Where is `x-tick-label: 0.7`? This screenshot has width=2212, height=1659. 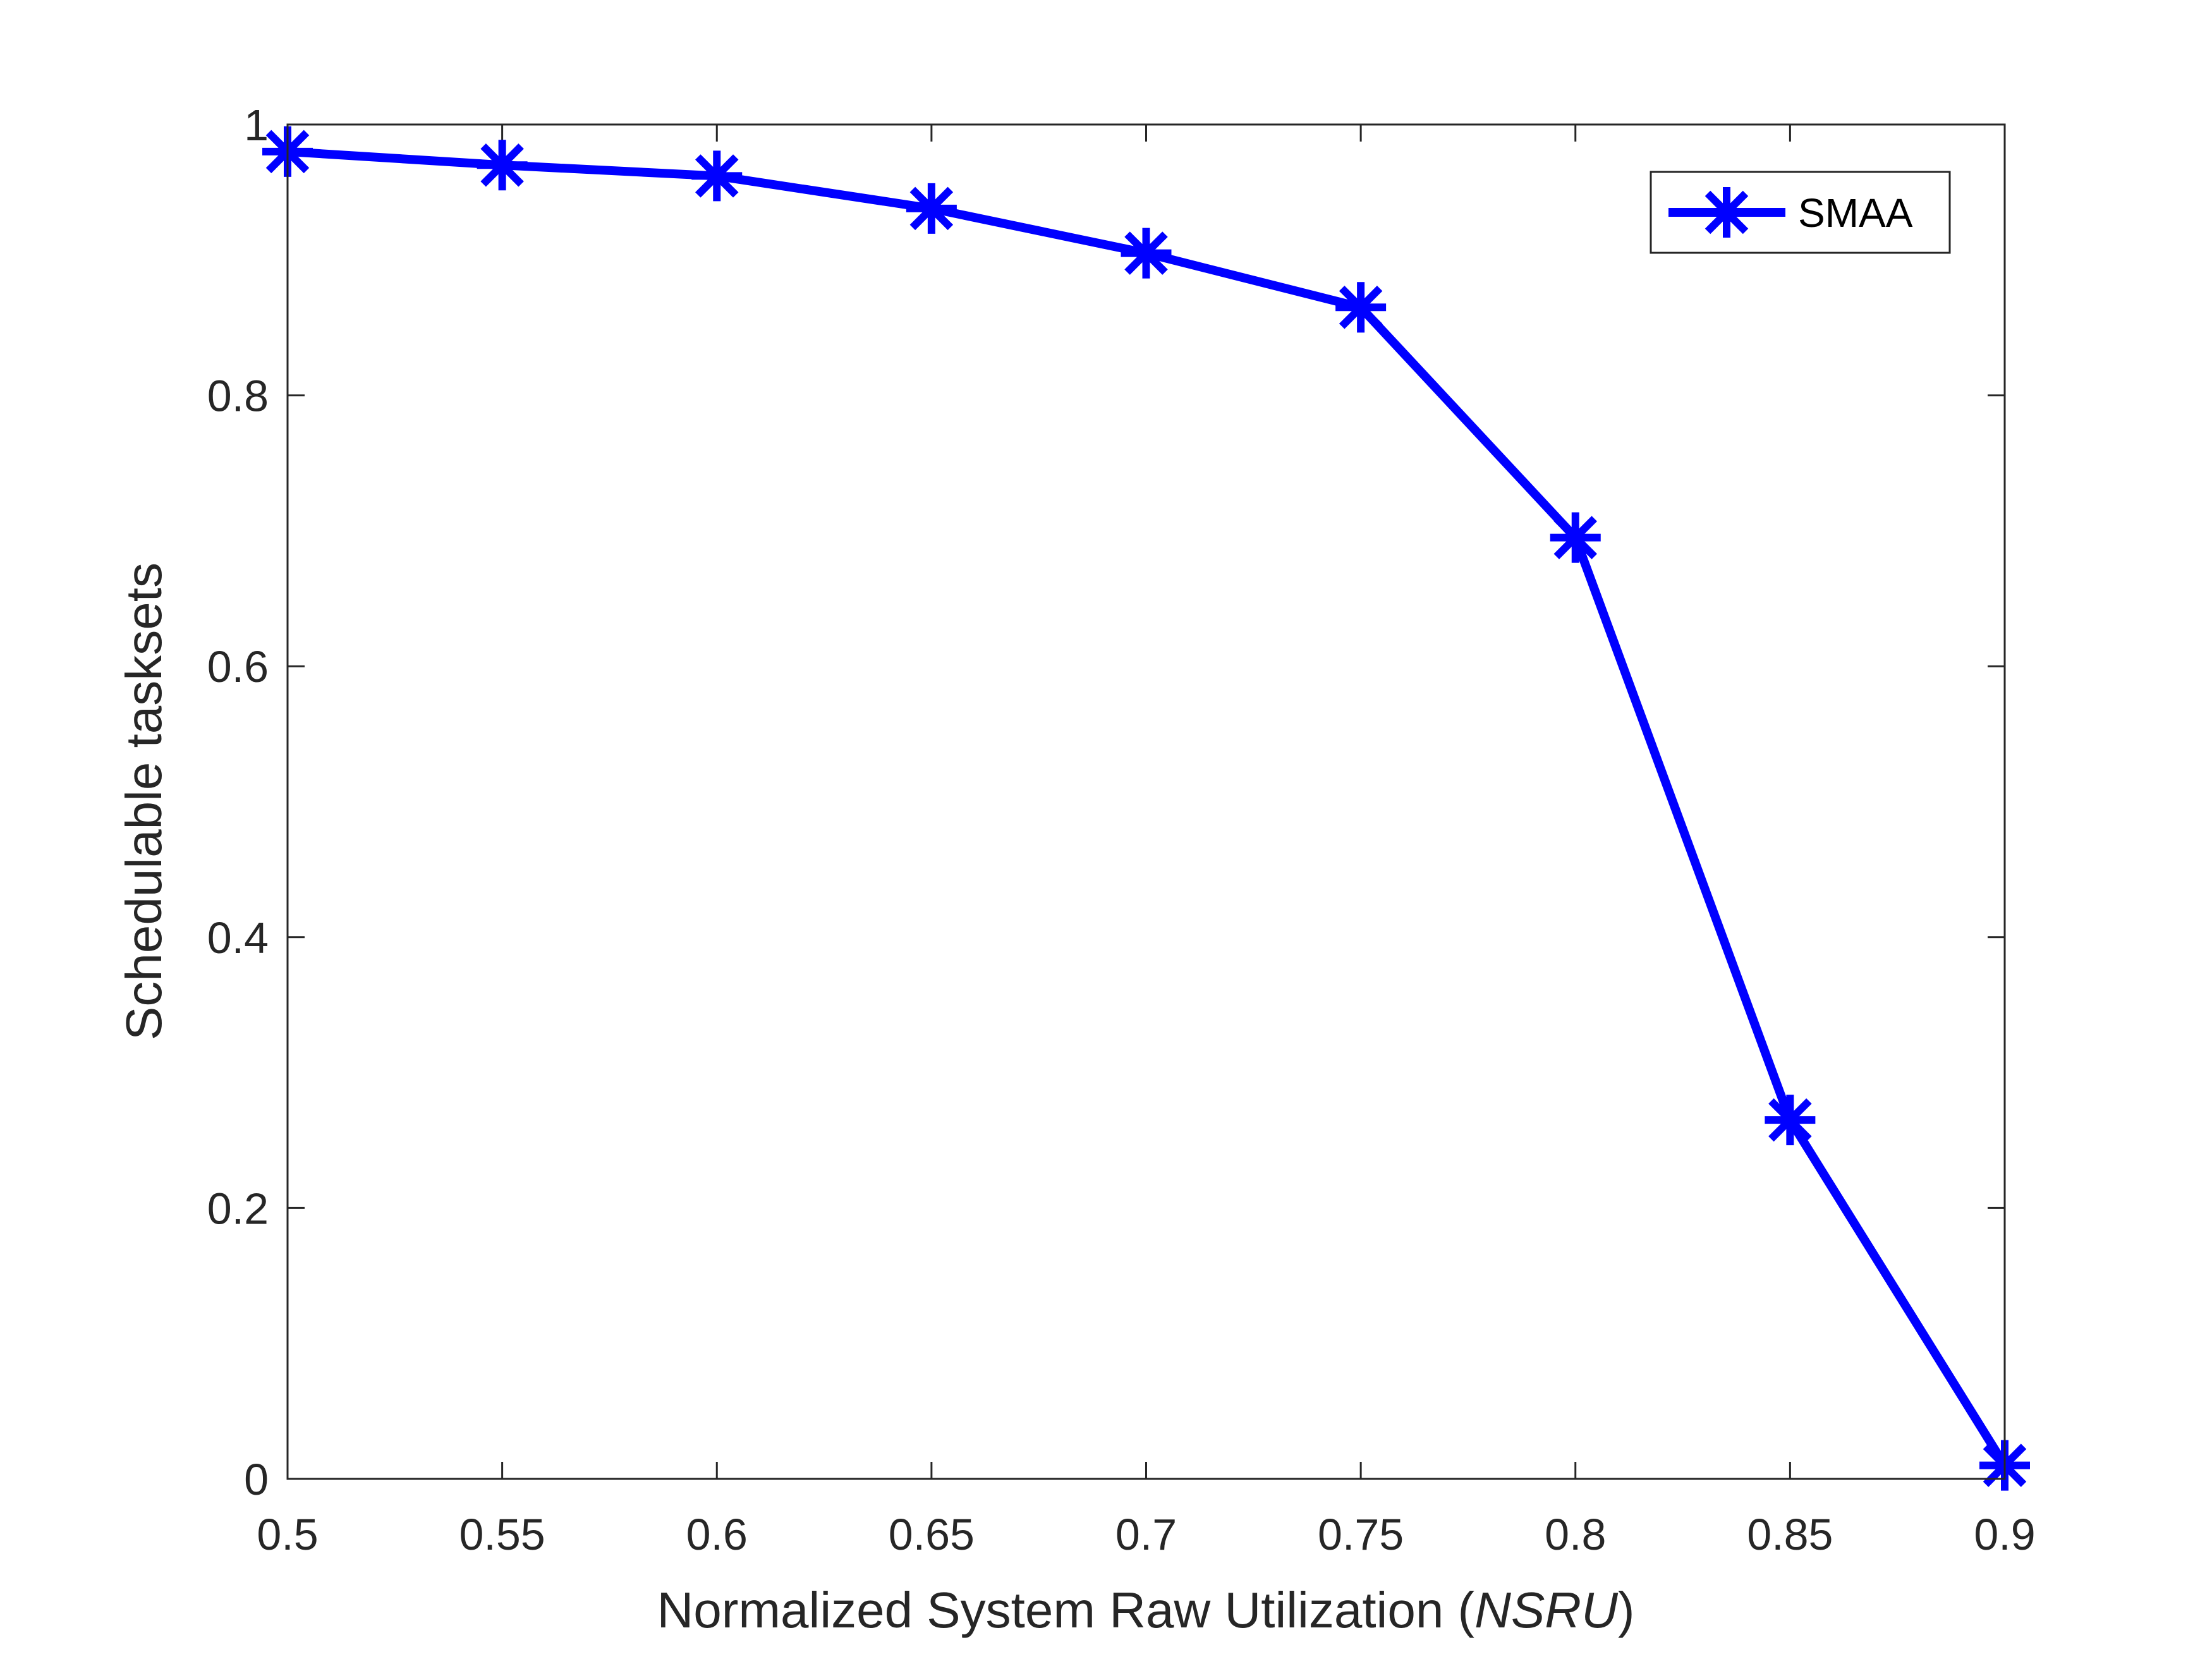
x-tick-label: 0.7 is located at coordinates (1146, 1534).